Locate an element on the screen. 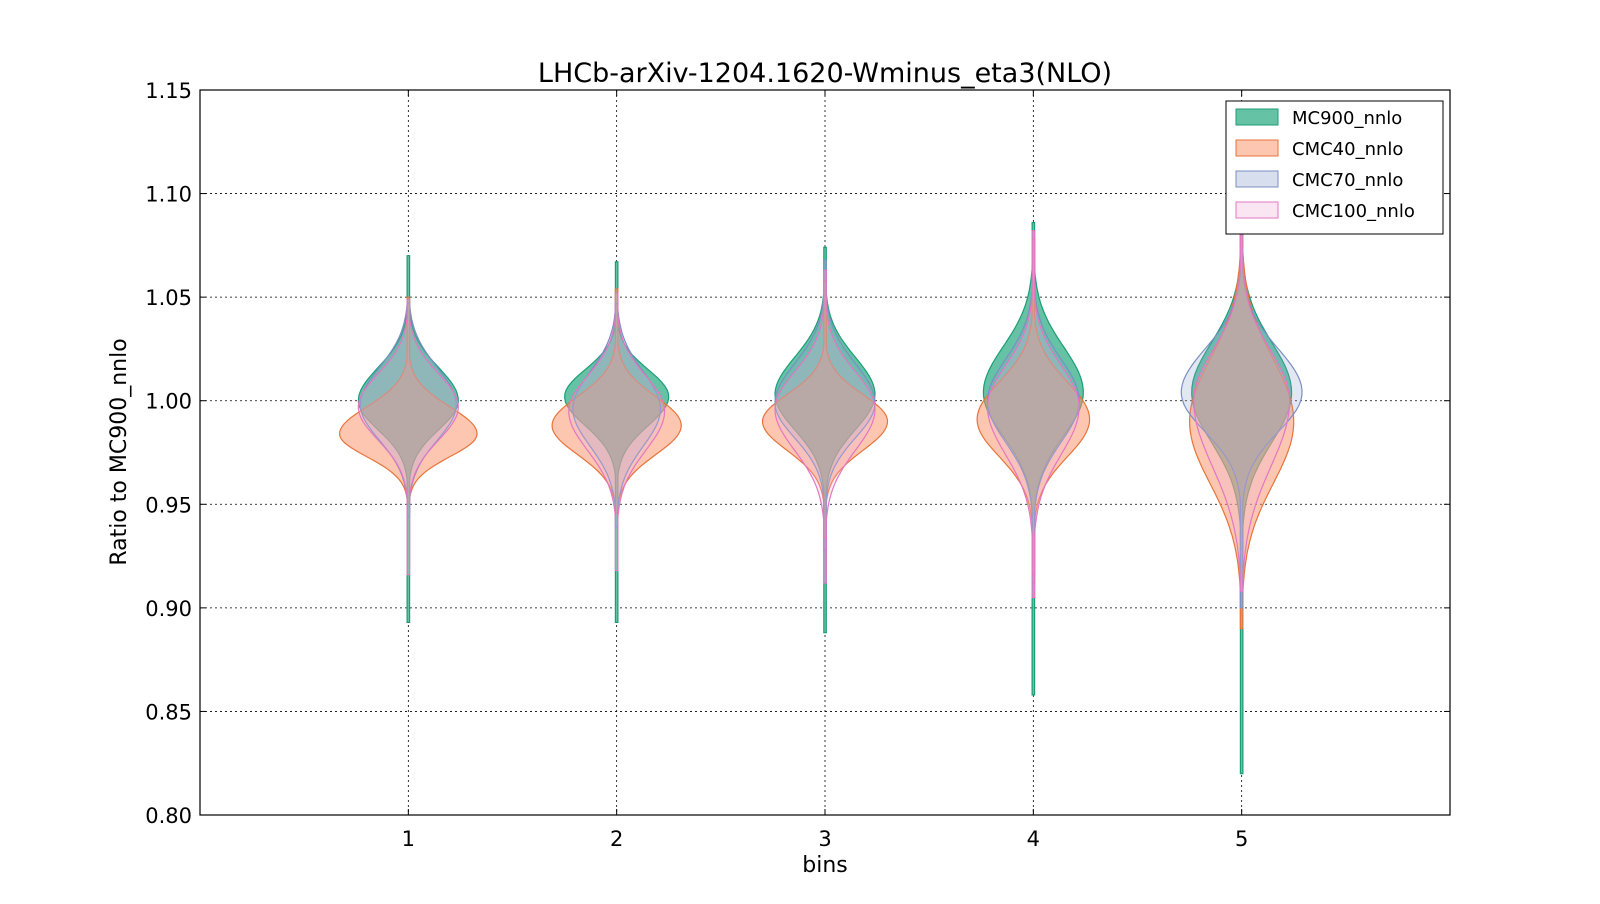 The height and width of the screenshot is (904, 1600). y-tick-label: 0.90 is located at coordinates (168, 609).